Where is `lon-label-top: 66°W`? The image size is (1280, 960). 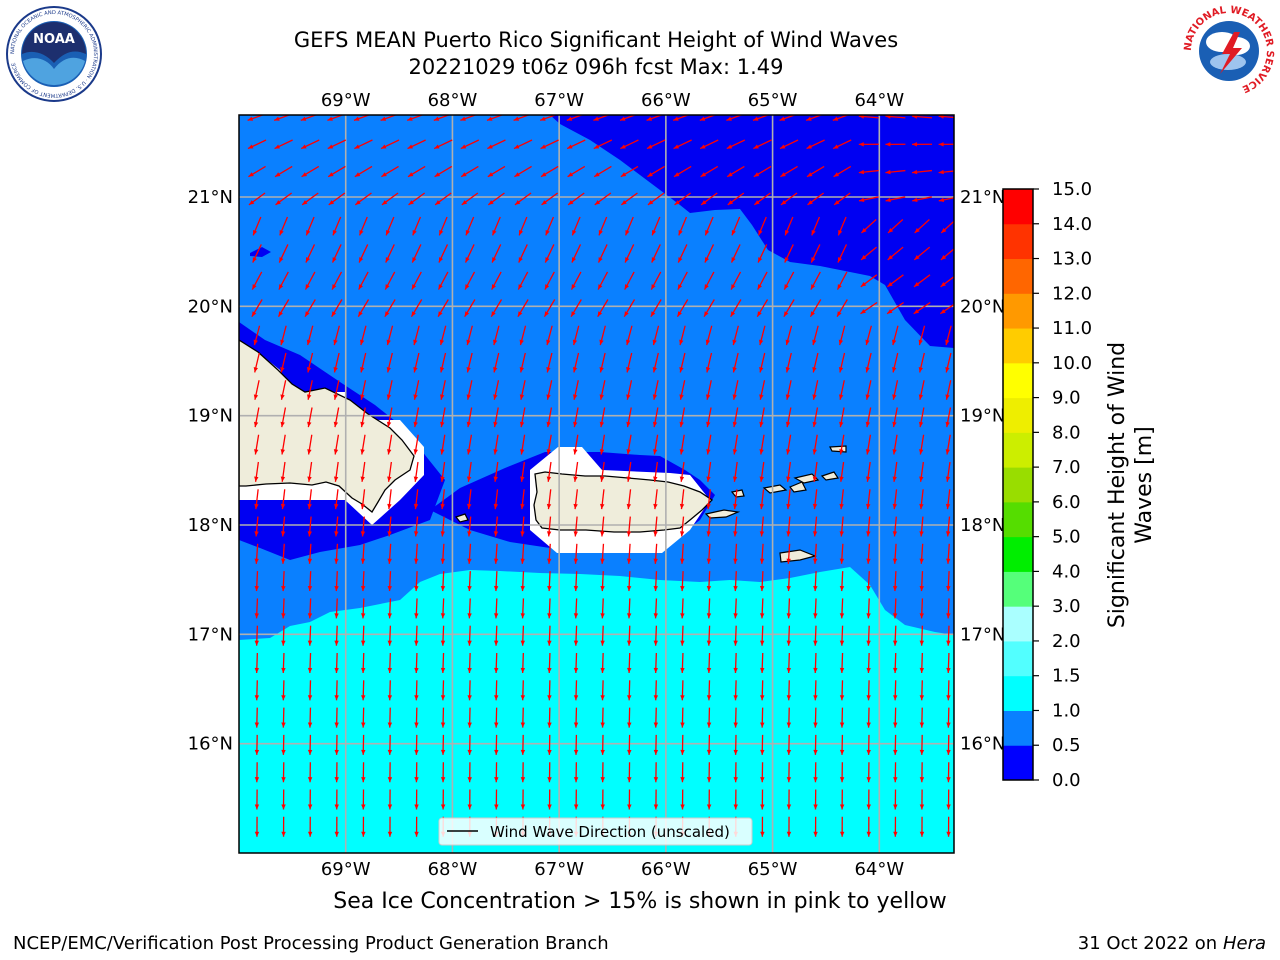 lon-label-top: 66°W is located at coordinates (666, 100).